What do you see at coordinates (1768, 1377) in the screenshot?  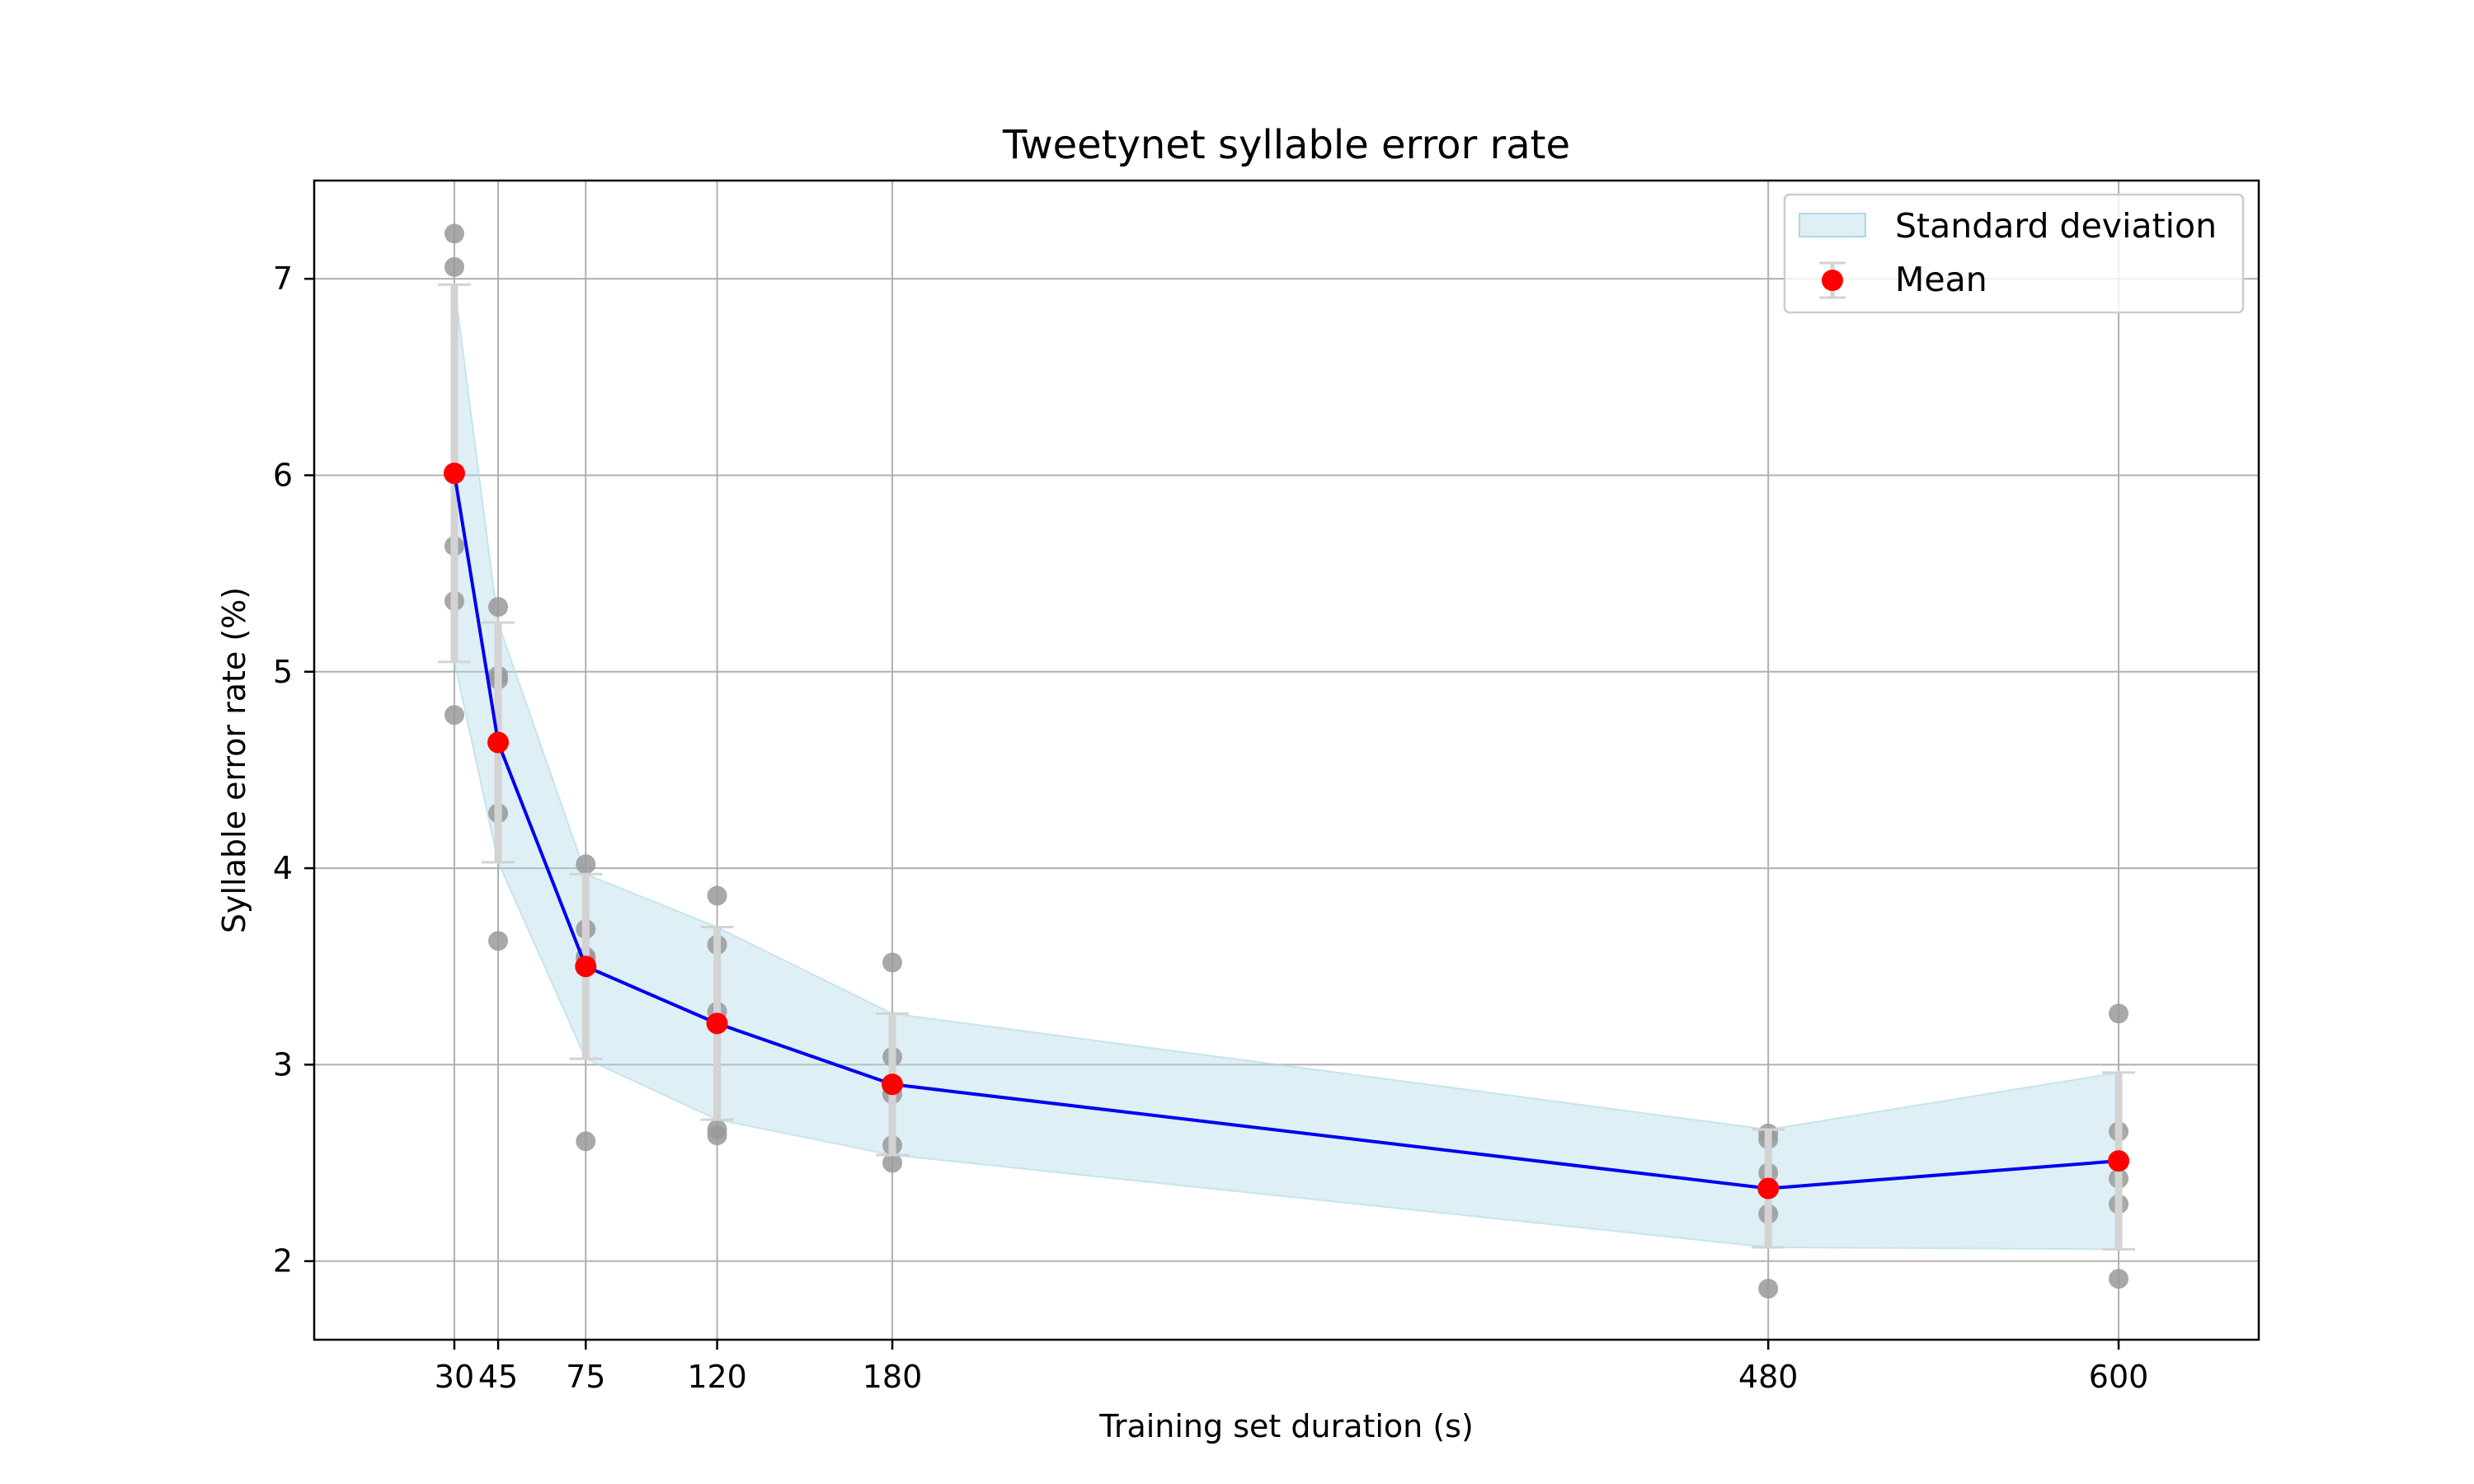 I see `x-tick-label-480: 480` at bounding box center [1768, 1377].